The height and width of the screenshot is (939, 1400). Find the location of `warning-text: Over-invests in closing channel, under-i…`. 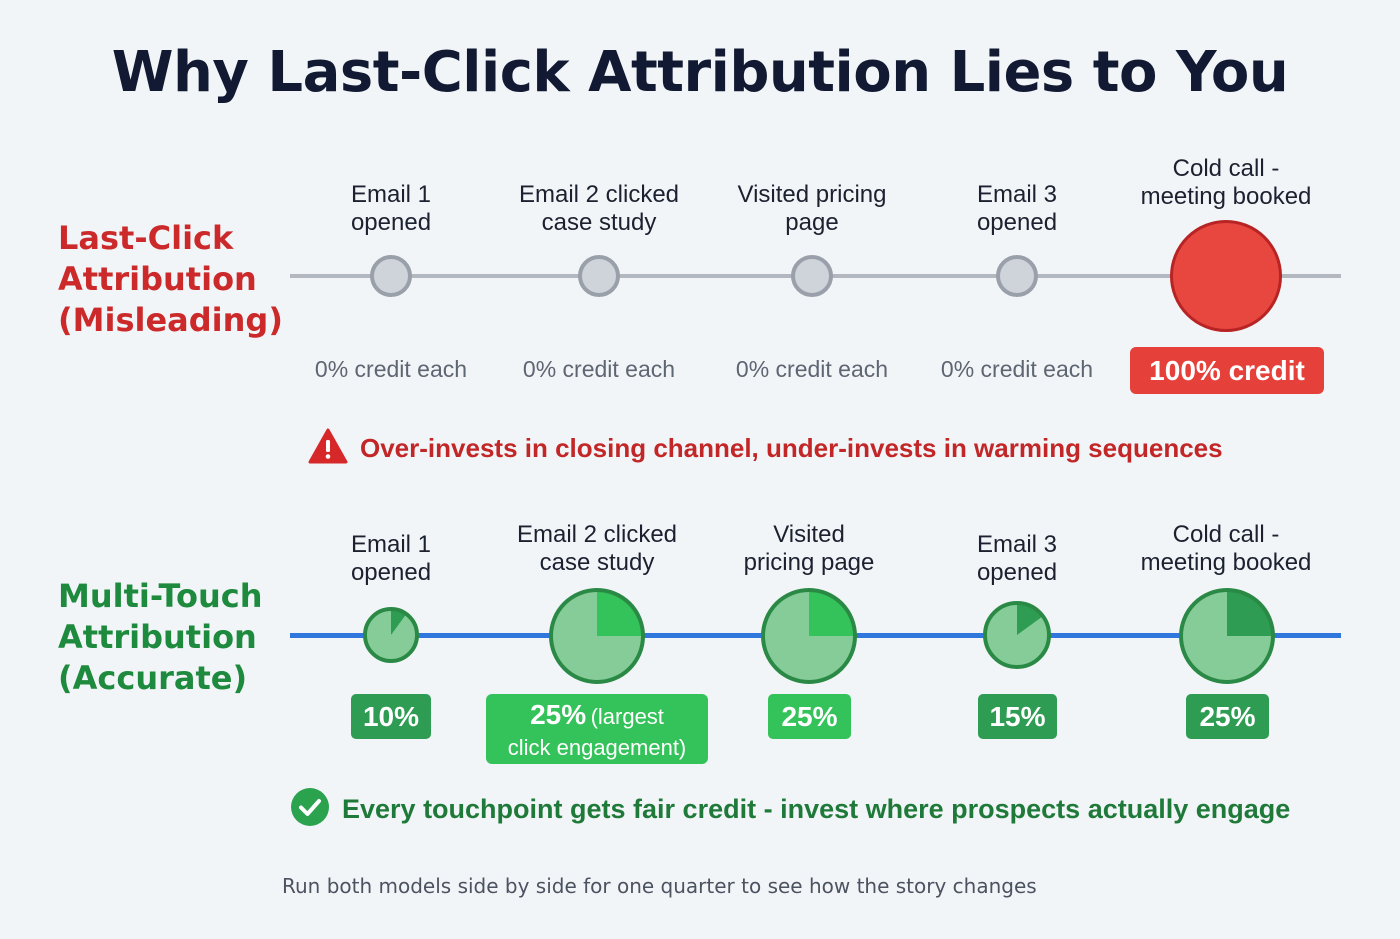

warning-text: Over-invests in closing channel, under-i… is located at coordinates (791, 448).